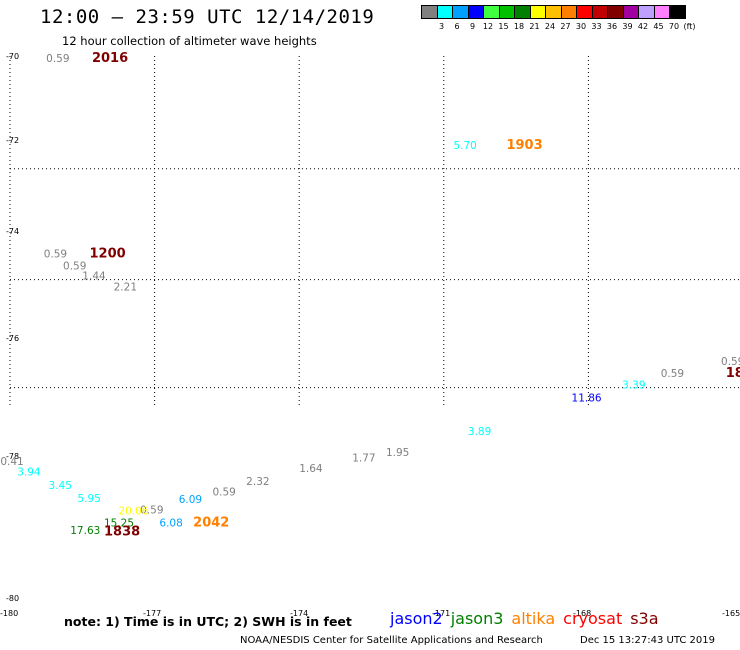 Image resolution: width=740 pixels, height=650 pixels. Describe the element at coordinates (477, 618) in the screenshot. I see `satellite-legend-item: jason3` at that location.